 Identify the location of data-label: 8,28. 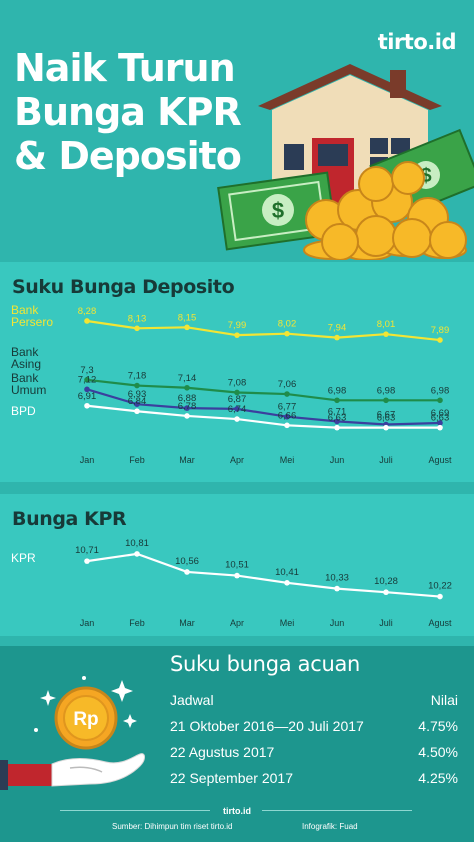
(87, 311).